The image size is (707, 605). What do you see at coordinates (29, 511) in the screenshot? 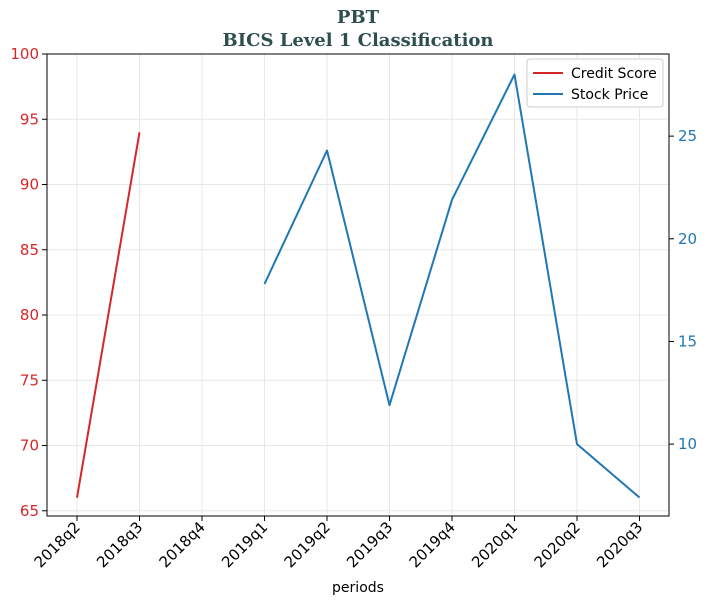
I see `left-tick-label: 65` at bounding box center [29, 511].